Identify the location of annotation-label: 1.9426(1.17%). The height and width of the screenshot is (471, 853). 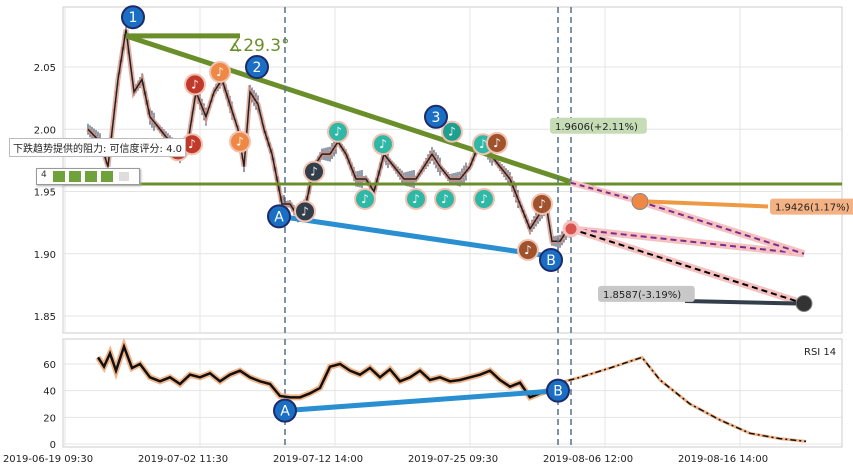
(812, 208).